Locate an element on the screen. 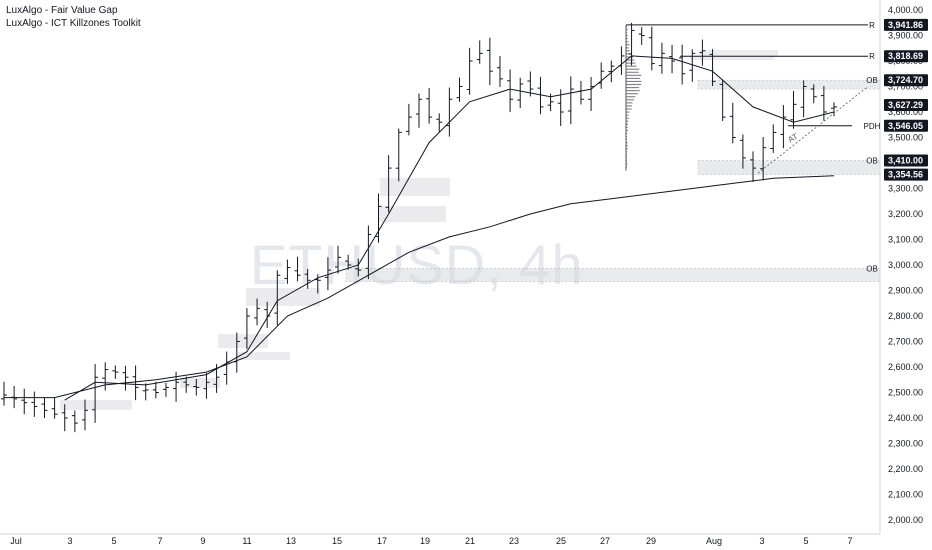 The image size is (932, 550). price-axis-marker-label: 3,627.29 is located at coordinates (905, 105).